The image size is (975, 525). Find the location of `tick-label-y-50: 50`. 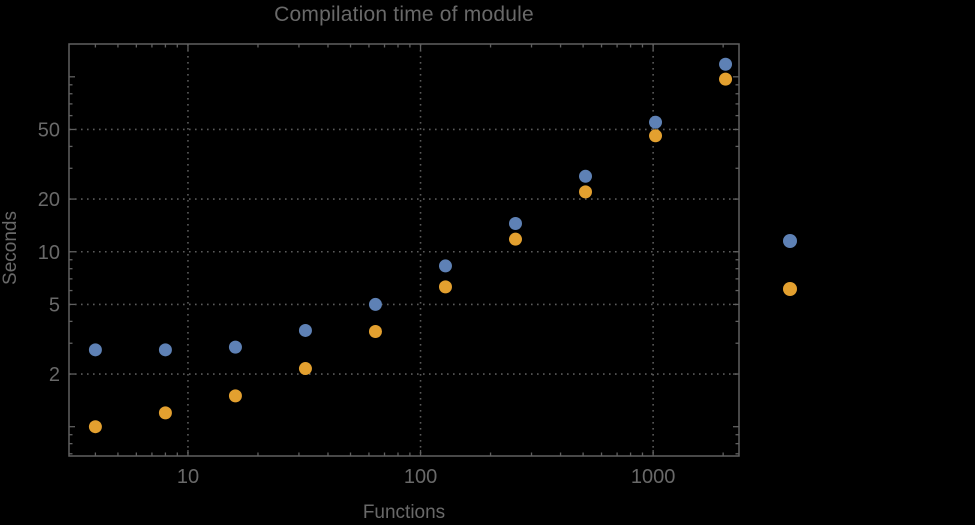

tick-label-y-50: 50 is located at coordinates (49, 130).